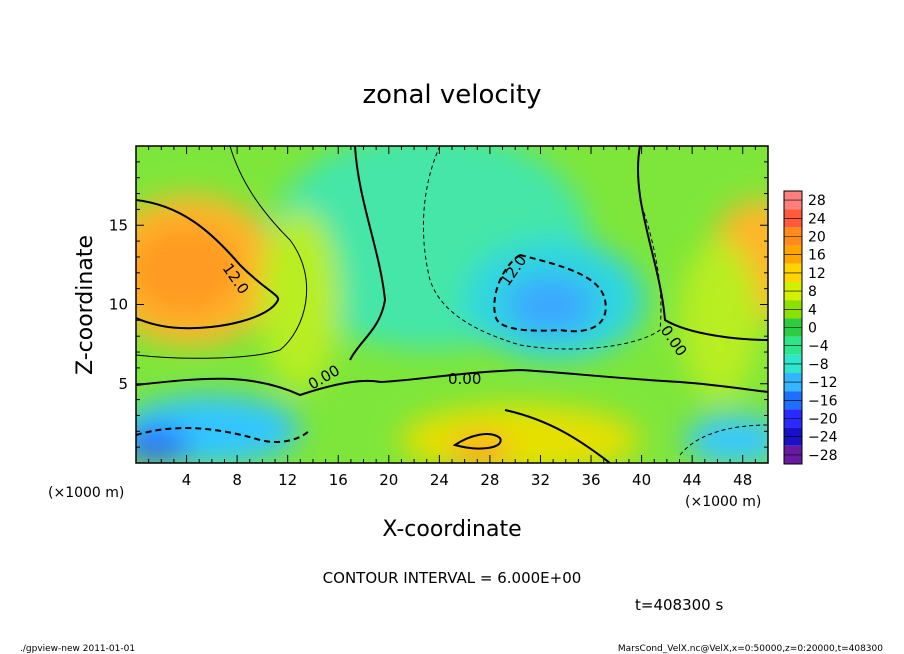  Describe the element at coordinates (823, 420) in the screenshot. I see `colorbar-label: −20` at that location.